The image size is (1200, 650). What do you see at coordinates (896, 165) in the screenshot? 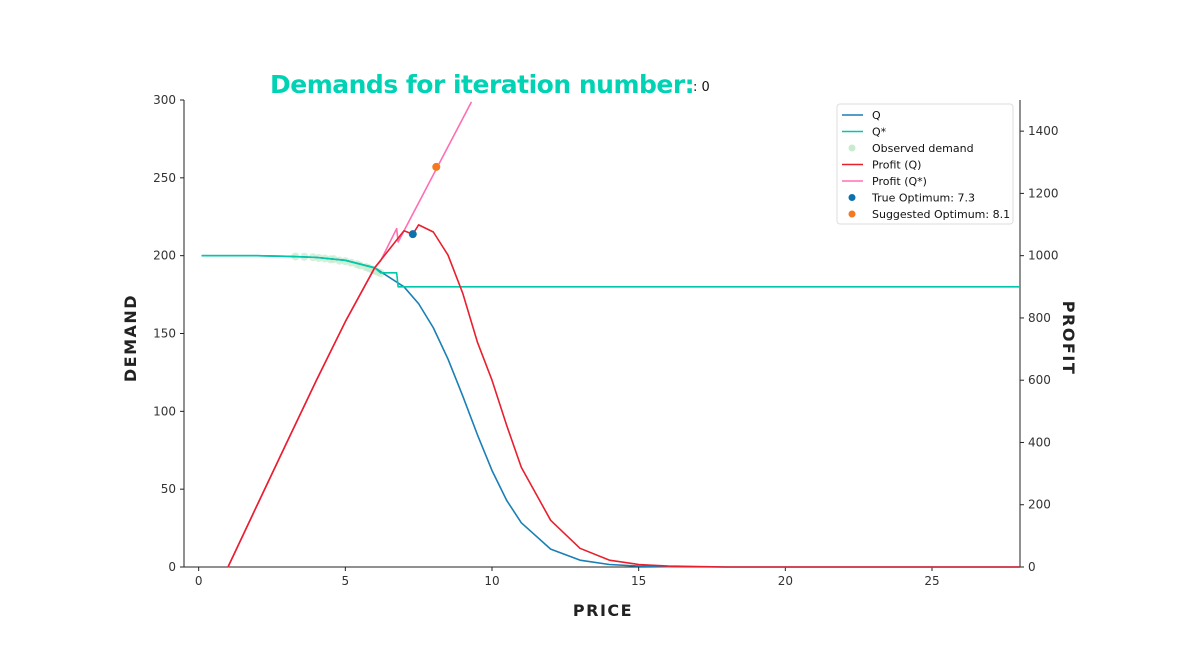
I see `legend-label: Profit (Q)` at bounding box center [896, 165].